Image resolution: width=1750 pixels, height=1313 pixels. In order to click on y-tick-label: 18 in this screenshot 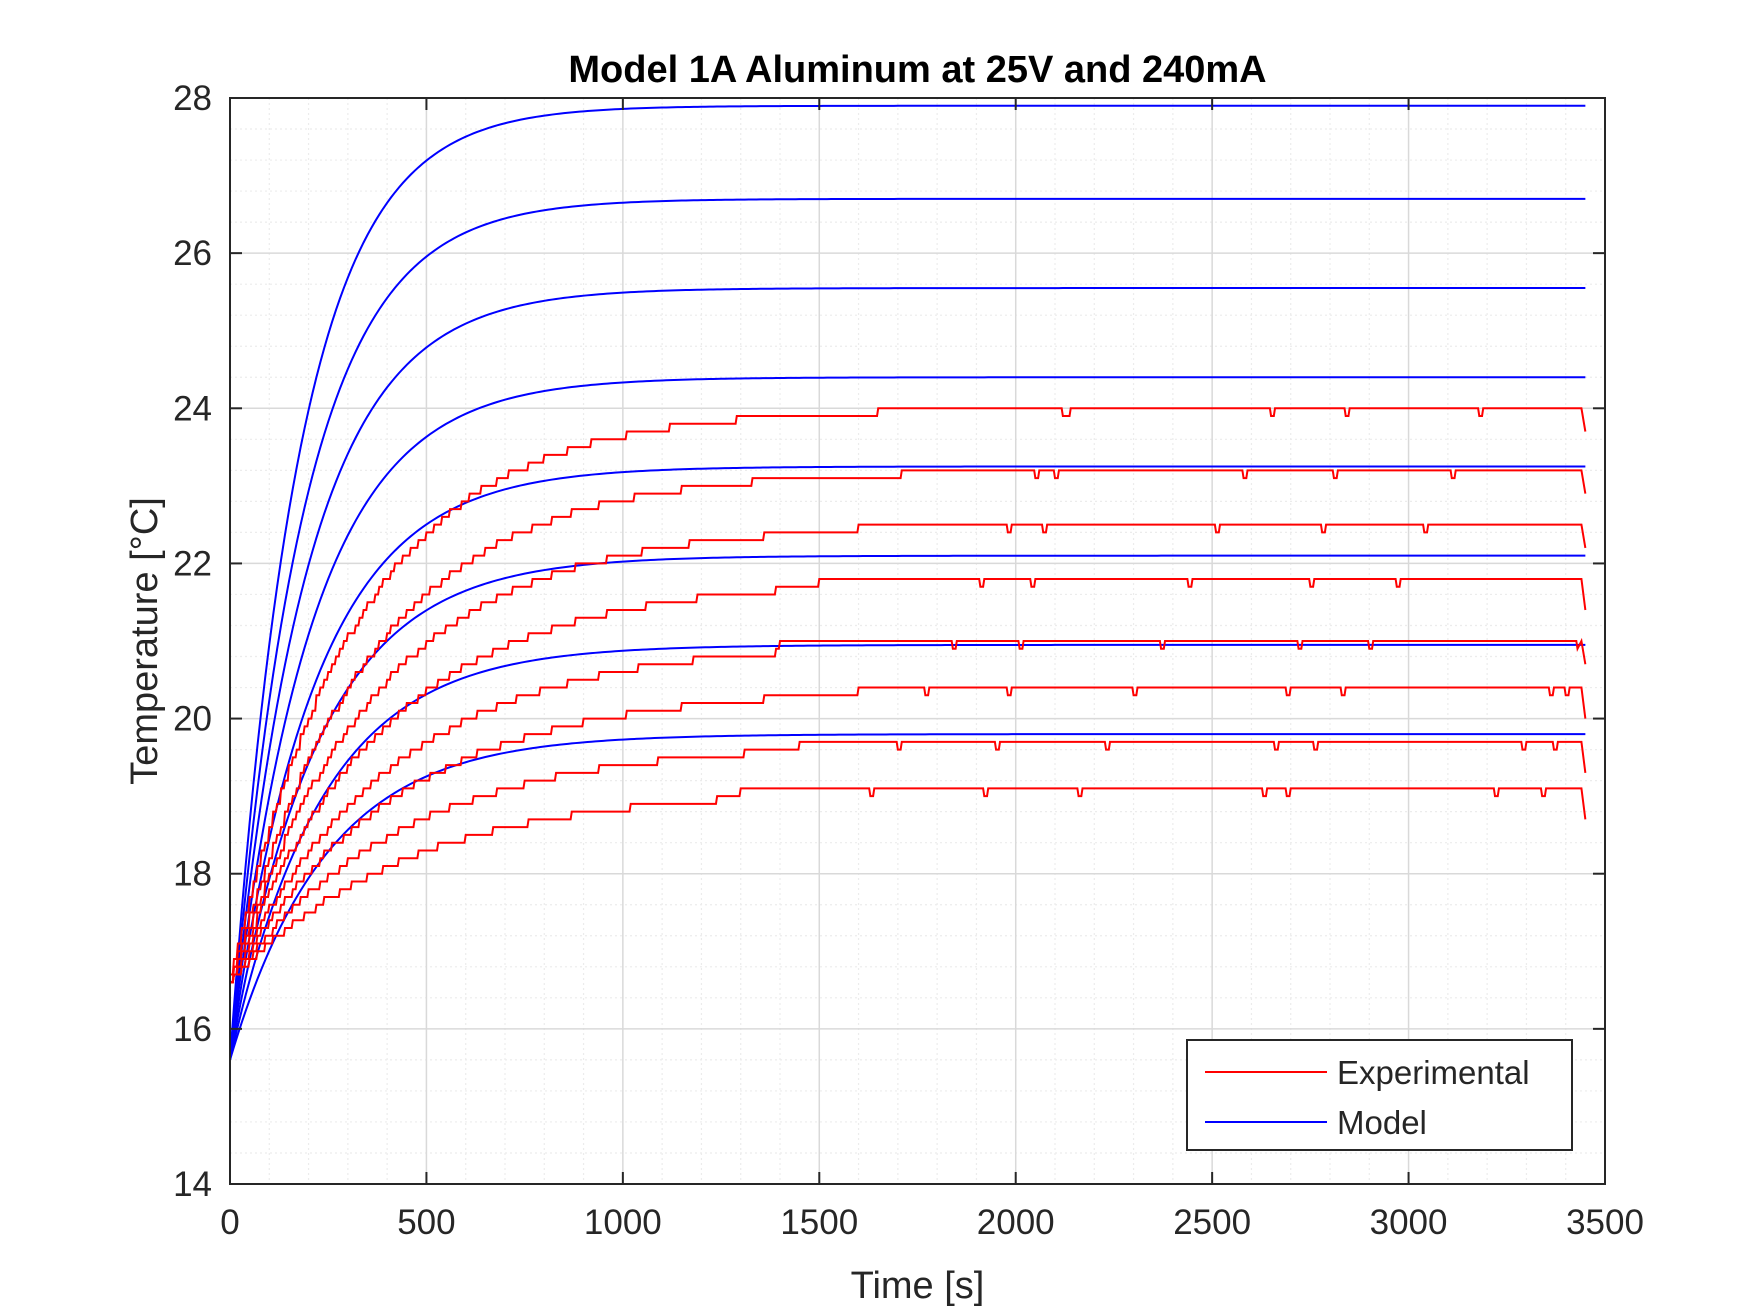, I will do `click(192, 874)`.